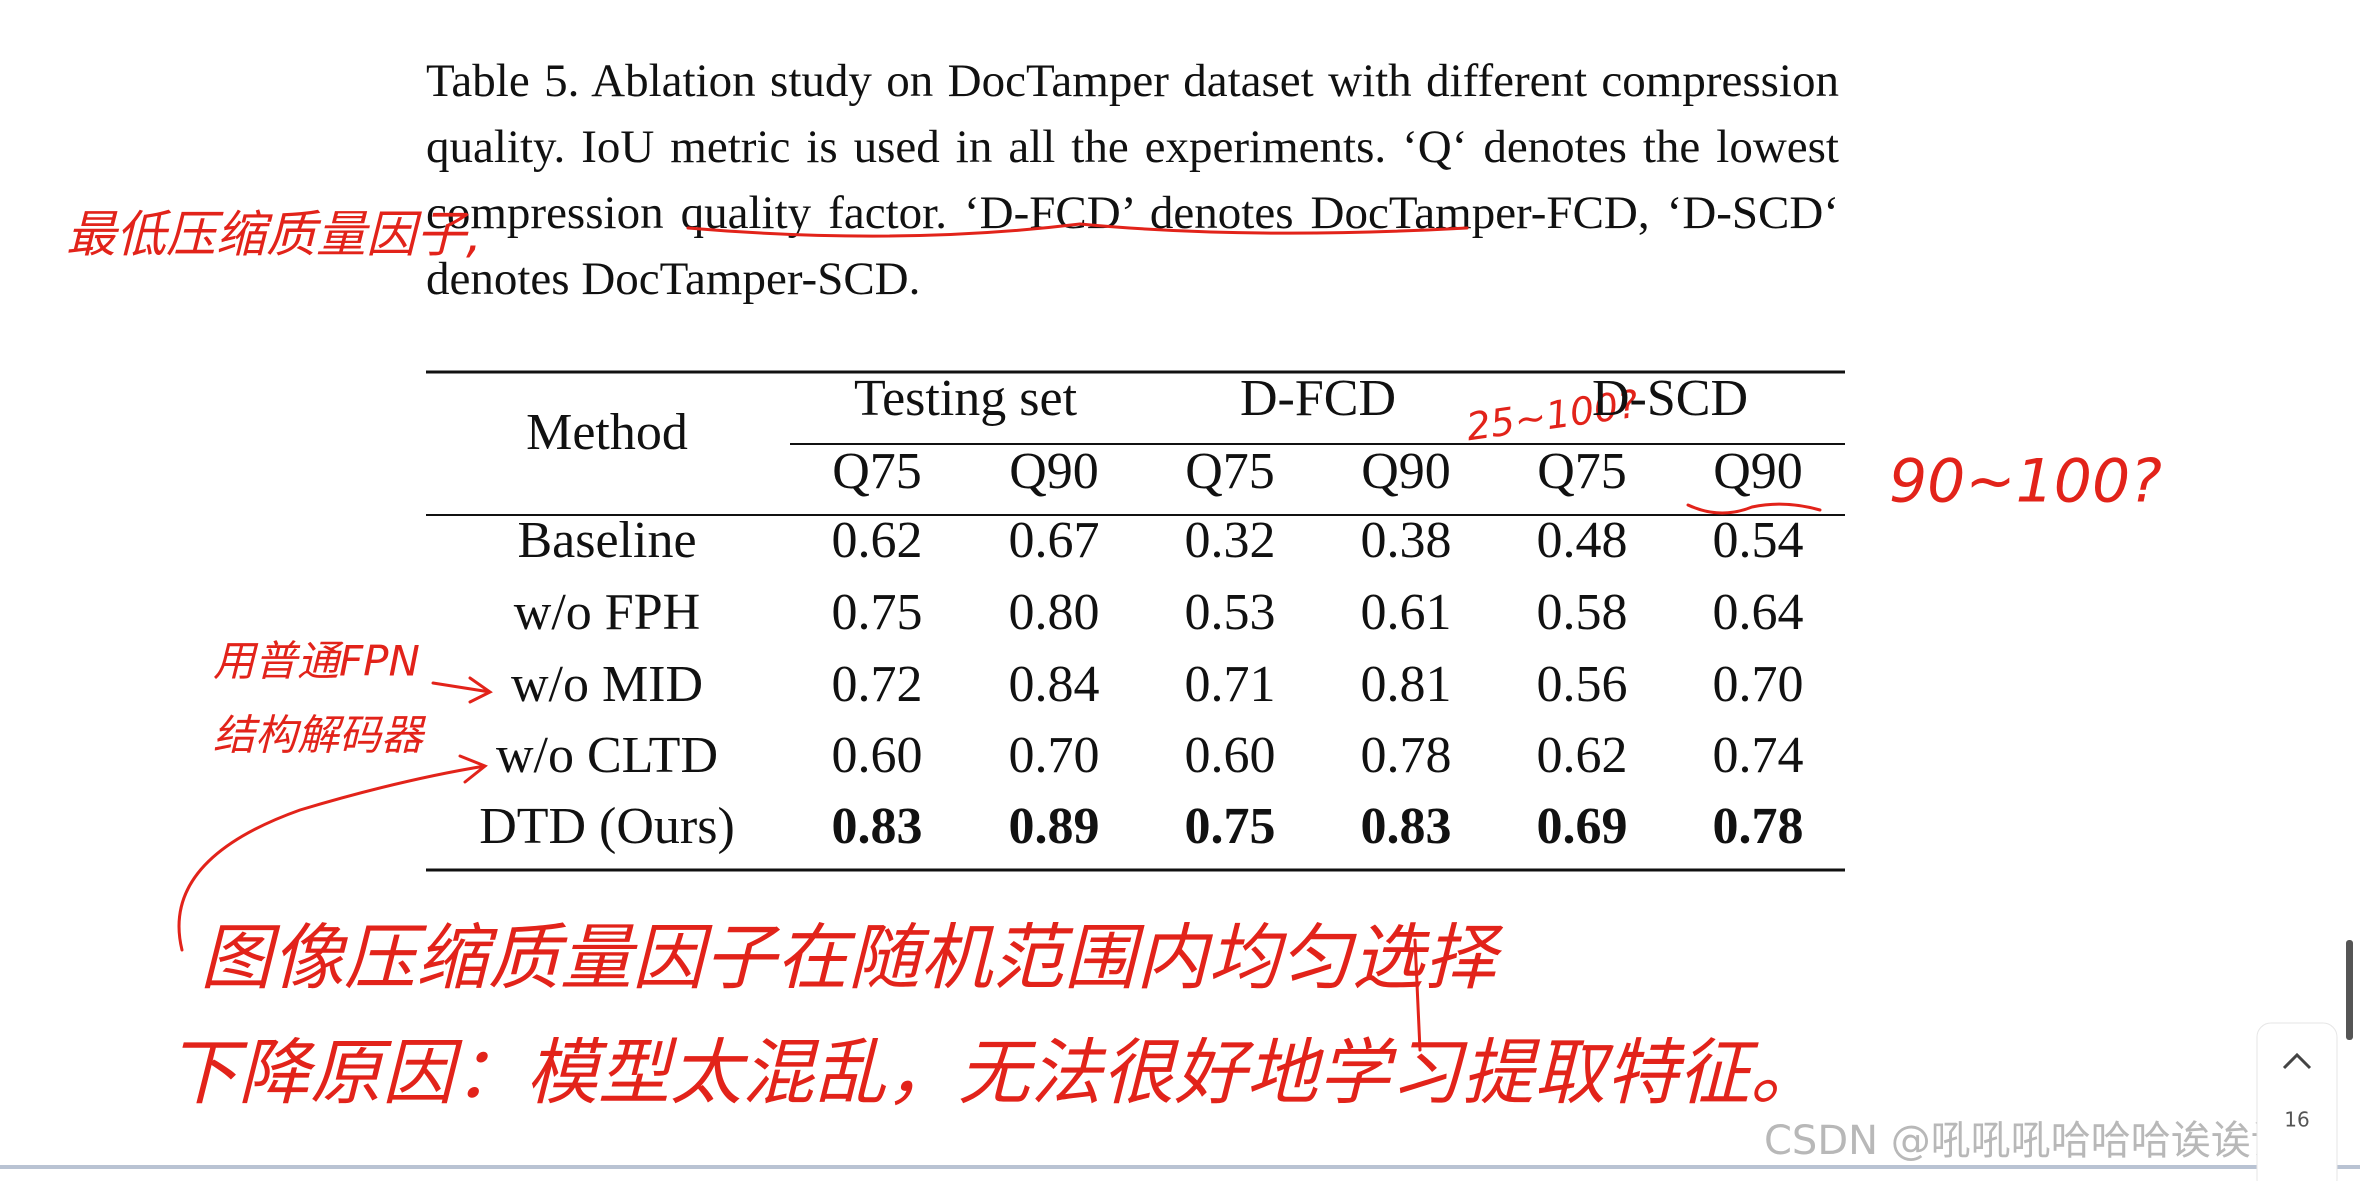  Describe the element at coordinates (1582, 826) in the screenshot. I see `cell: 0.69` at that location.